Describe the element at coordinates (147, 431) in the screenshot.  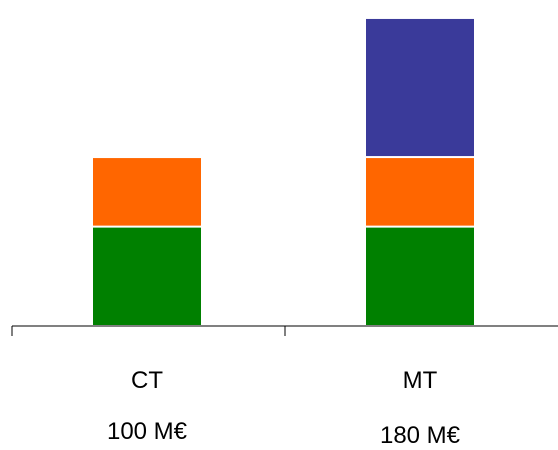
I see `total-label-ct: 100 M€` at that location.